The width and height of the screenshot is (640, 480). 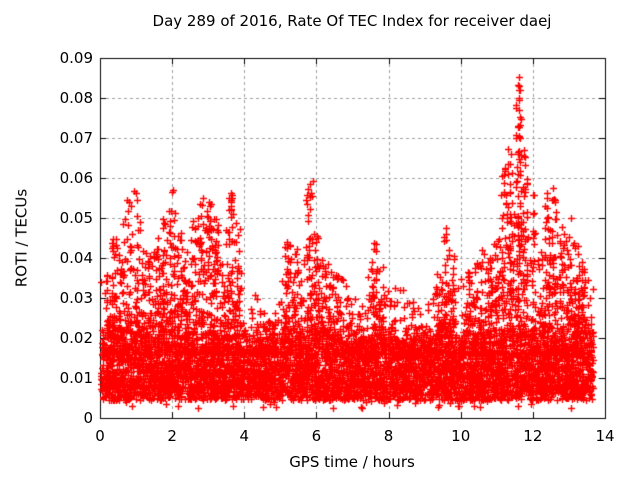 I want to click on y-tick-label: 0.08, so click(x=76, y=98).